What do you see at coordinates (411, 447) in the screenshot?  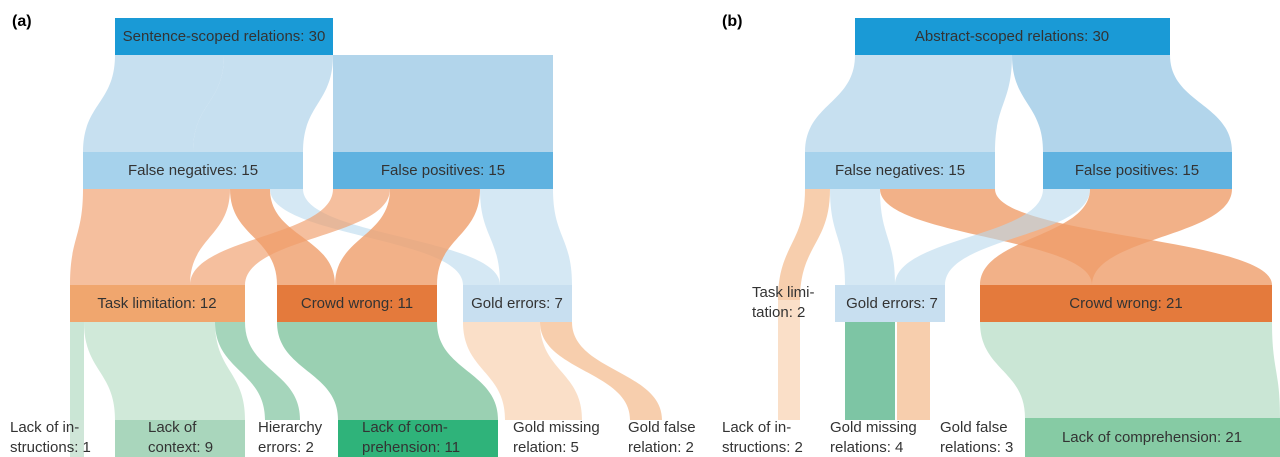 I see `node-label: prehension: 11` at bounding box center [411, 447].